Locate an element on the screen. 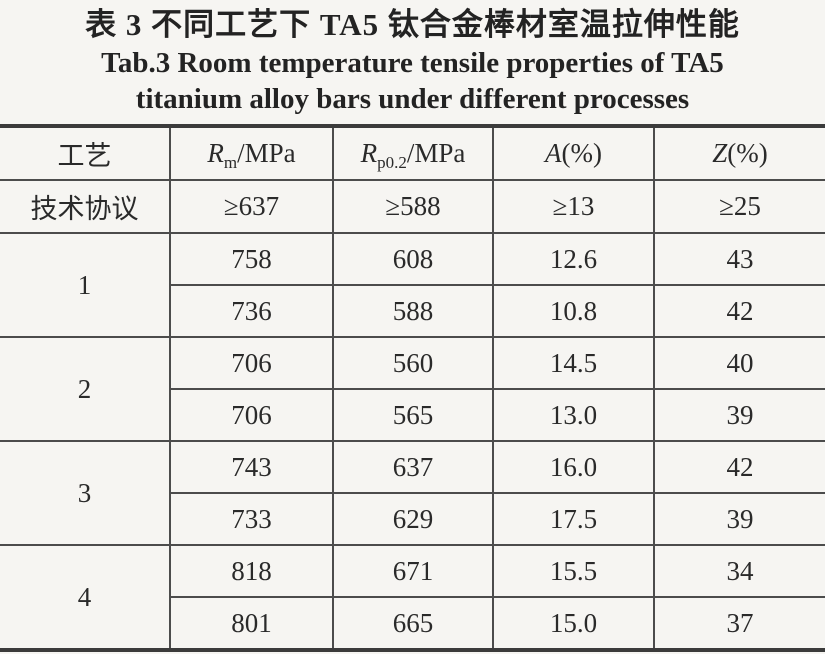  cell-rp02: 588 is located at coordinates (412, 311).